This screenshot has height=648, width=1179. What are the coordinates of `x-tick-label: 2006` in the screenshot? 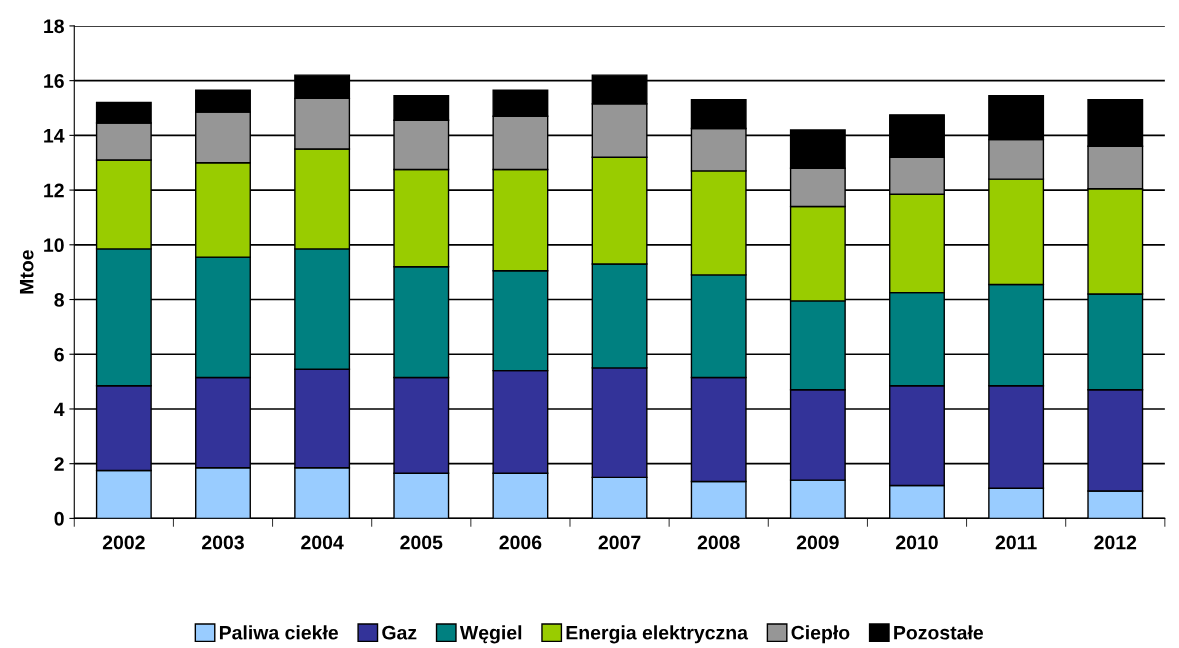 It's located at (520, 542).